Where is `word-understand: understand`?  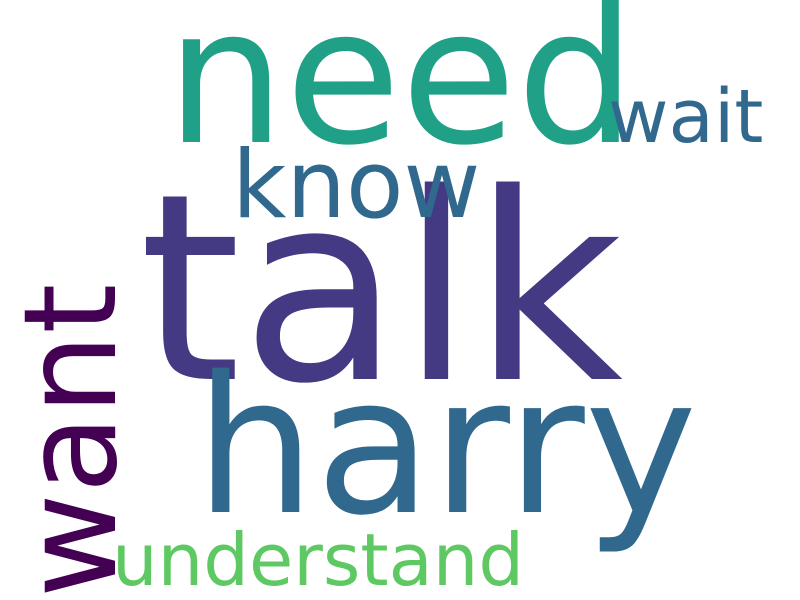
word-understand: understand is located at coordinates (318, 559).